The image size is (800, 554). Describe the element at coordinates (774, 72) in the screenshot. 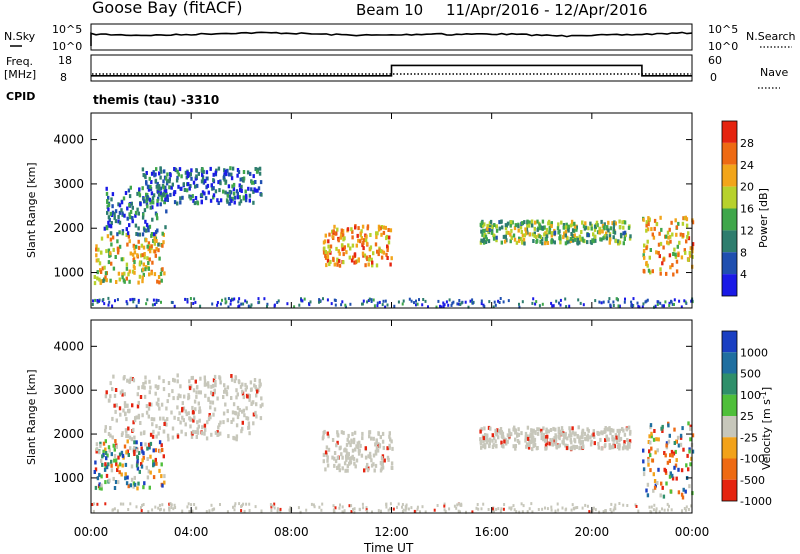

I see `nave-label: Nave` at that location.